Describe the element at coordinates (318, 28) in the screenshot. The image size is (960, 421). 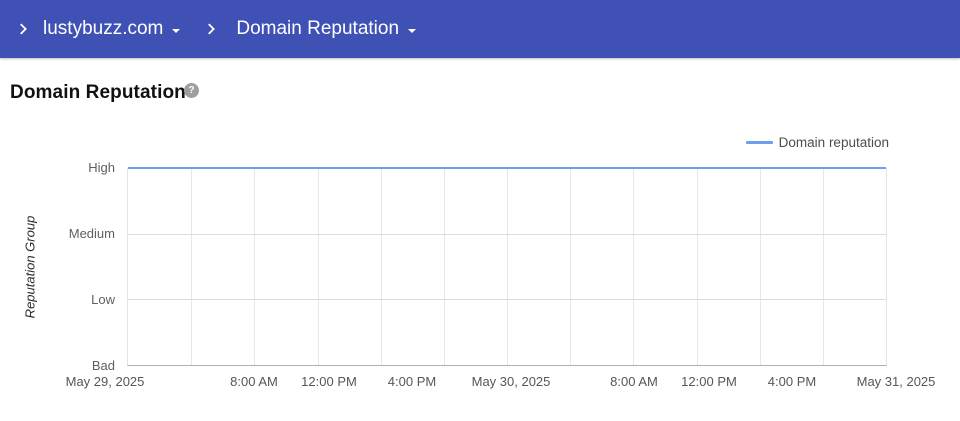
I see `breadcrumb-report-label: Domain Reputation` at that location.